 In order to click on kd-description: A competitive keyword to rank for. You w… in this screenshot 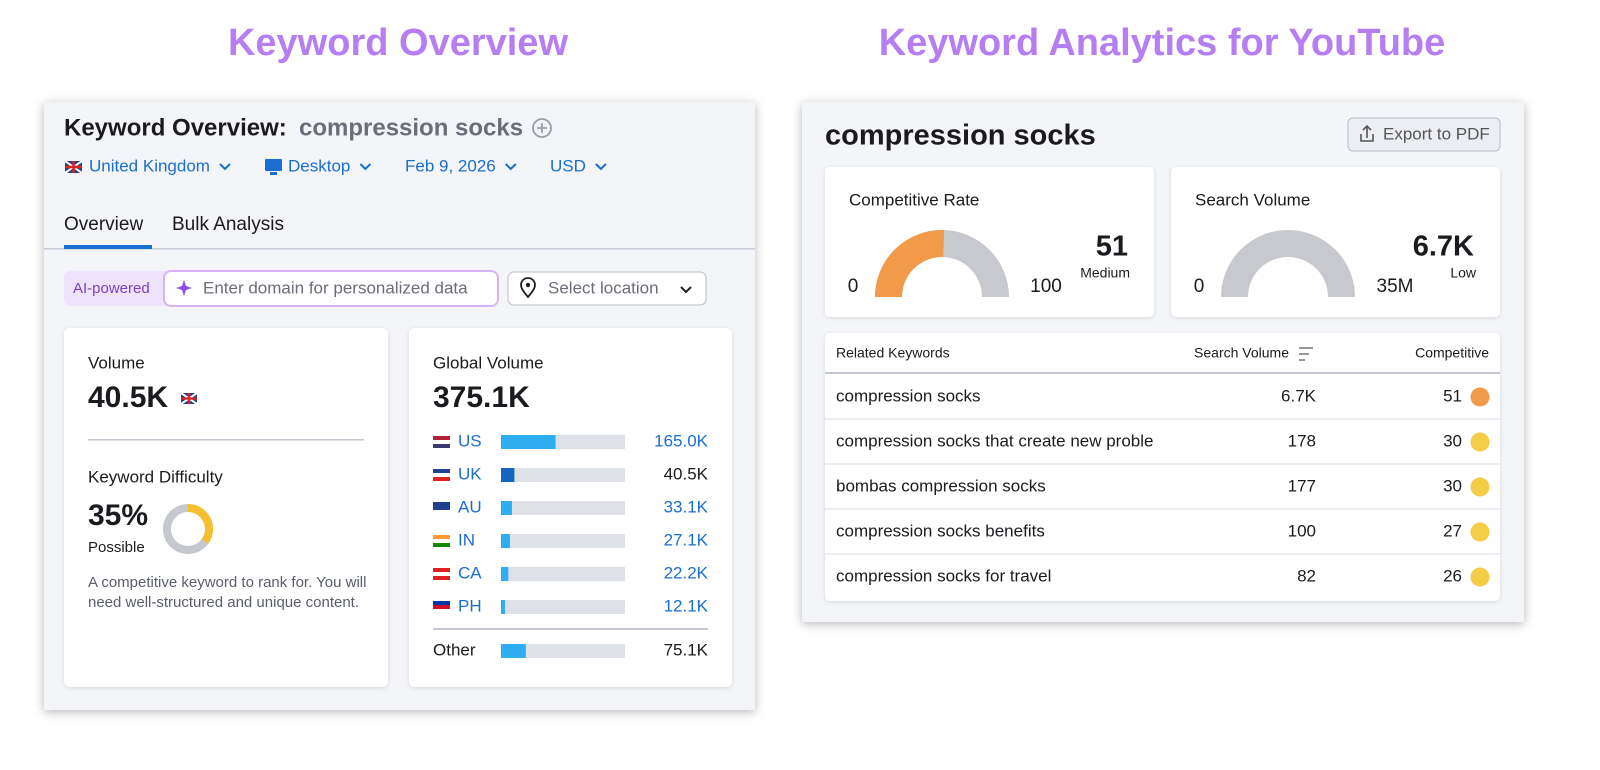, I will do `click(227, 592)`.